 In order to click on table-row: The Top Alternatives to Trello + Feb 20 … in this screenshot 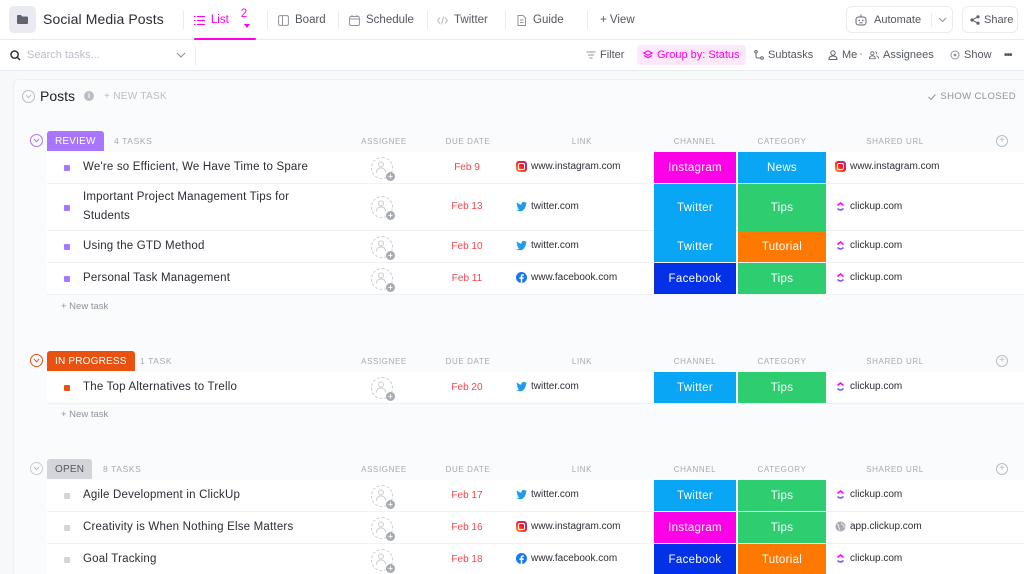, I will do `click(535, 388)`.